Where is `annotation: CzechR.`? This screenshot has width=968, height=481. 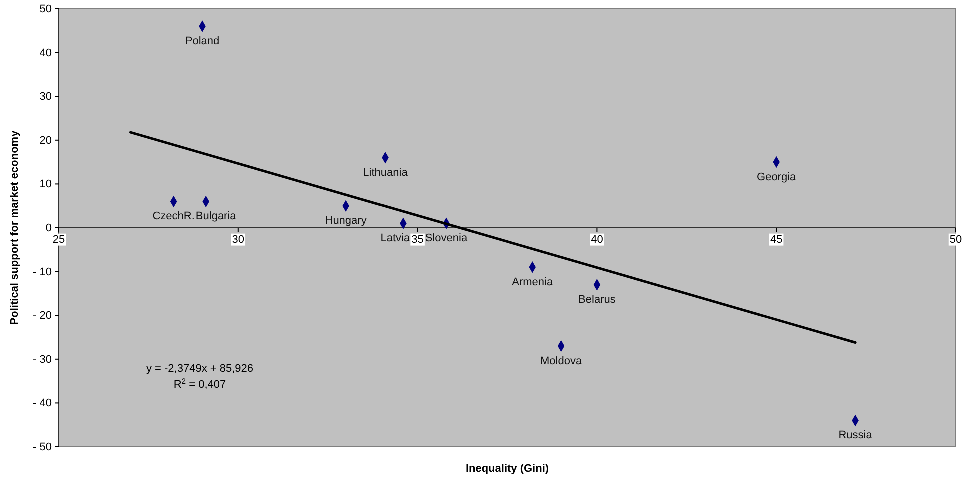
annotation: CzechR. is located at coordinates (173, 216).